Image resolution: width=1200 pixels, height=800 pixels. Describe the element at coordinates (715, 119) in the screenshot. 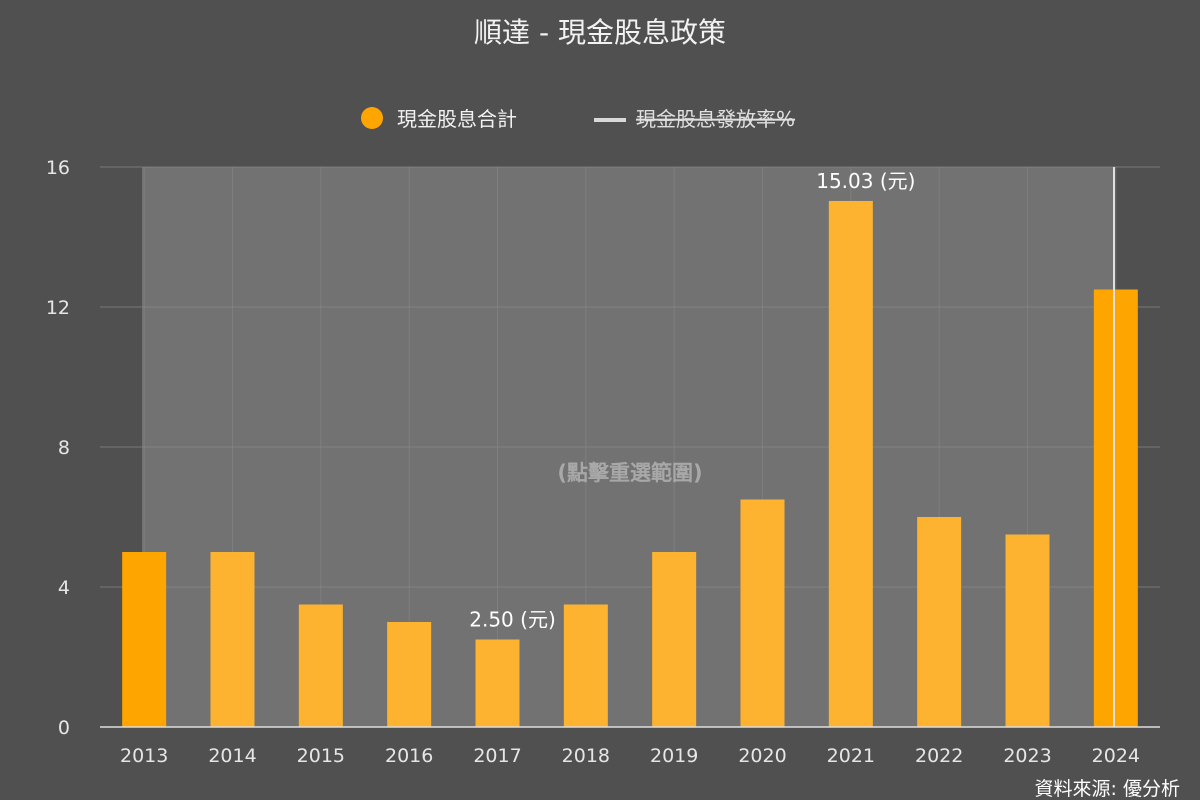

I see `legend-label-payout-ratio: 現金股息發放率%` at that location.